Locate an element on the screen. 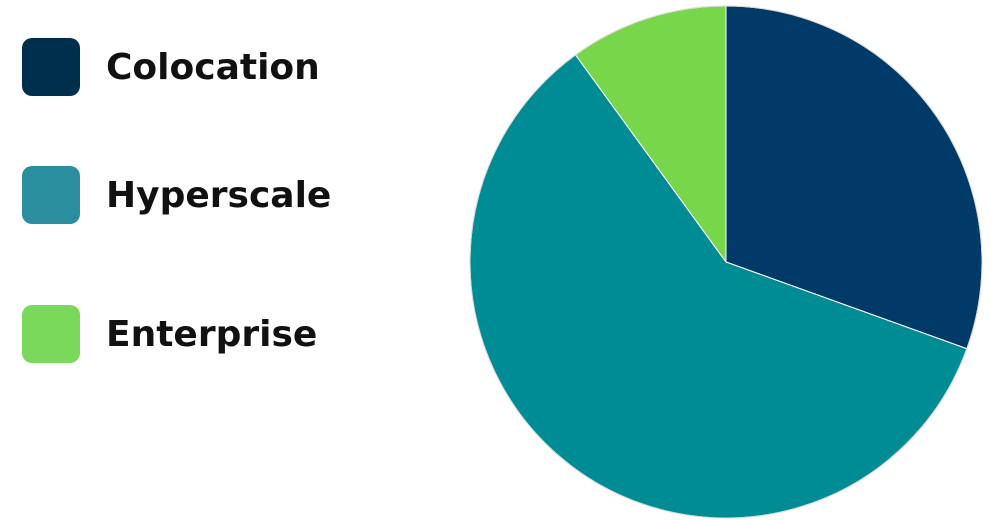 The image size is (999, 520). legend-label-colocation: Colocation is located at coordinates (213, 67).